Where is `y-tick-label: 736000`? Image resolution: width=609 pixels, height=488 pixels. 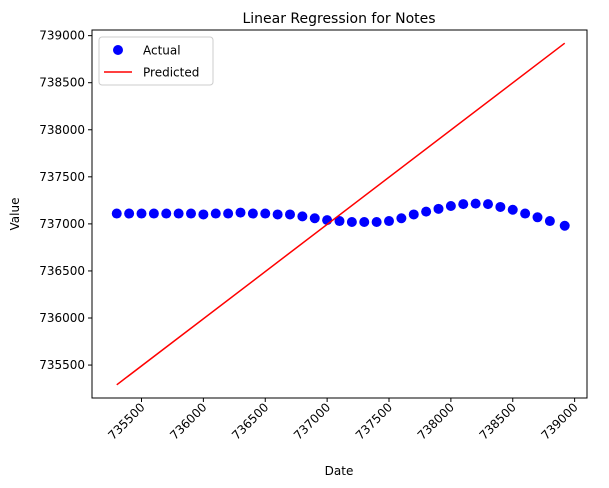
y-tick-label: 736000 is located at coordinates (62, 318).